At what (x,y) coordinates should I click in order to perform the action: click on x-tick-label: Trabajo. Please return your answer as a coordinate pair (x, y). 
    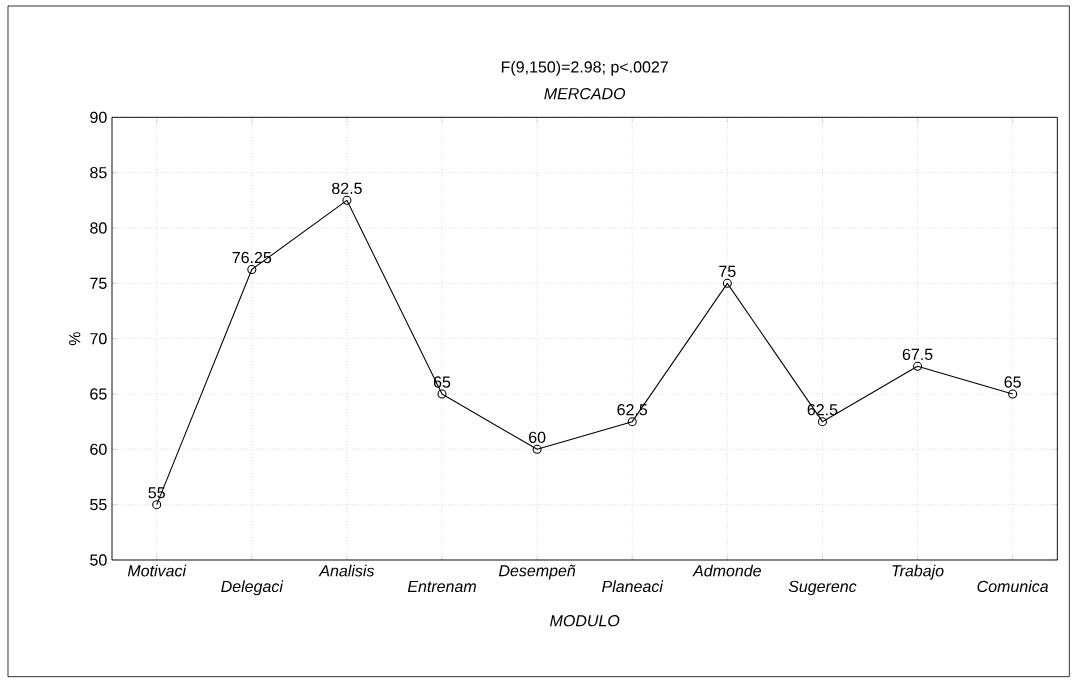
    Looking at the image, I should click on (918, 572).